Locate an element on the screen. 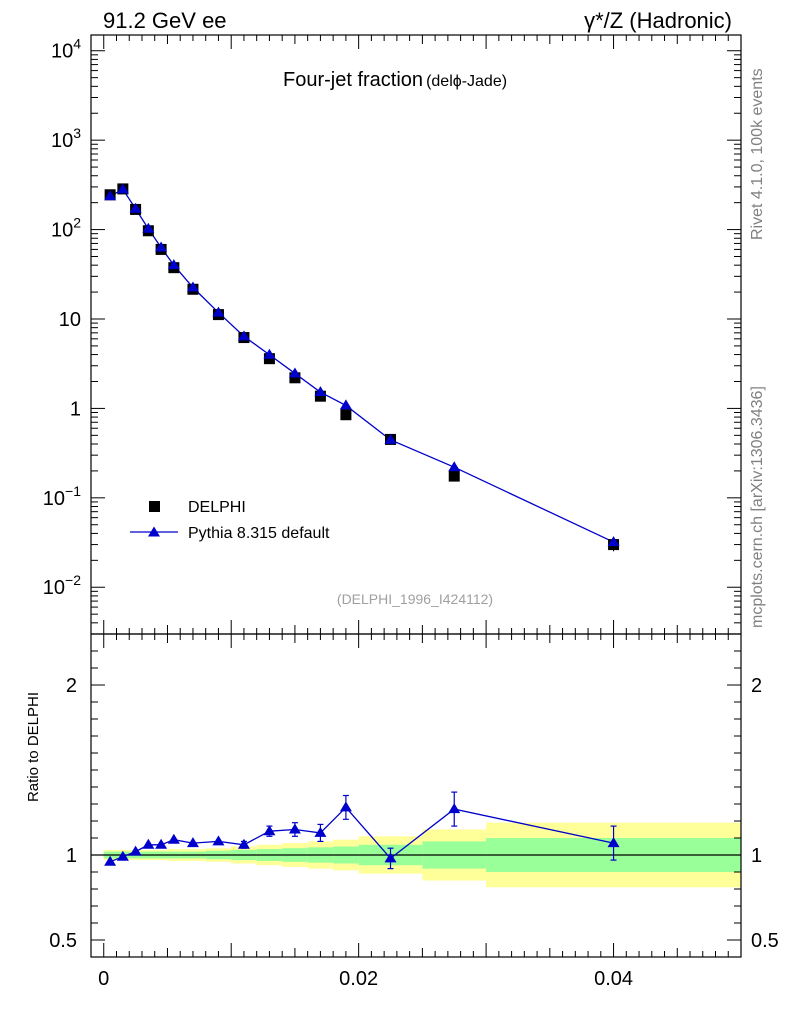 The width and height of the screenshot is (786, 1024). ratio-line is located at coordinates (361, 834).